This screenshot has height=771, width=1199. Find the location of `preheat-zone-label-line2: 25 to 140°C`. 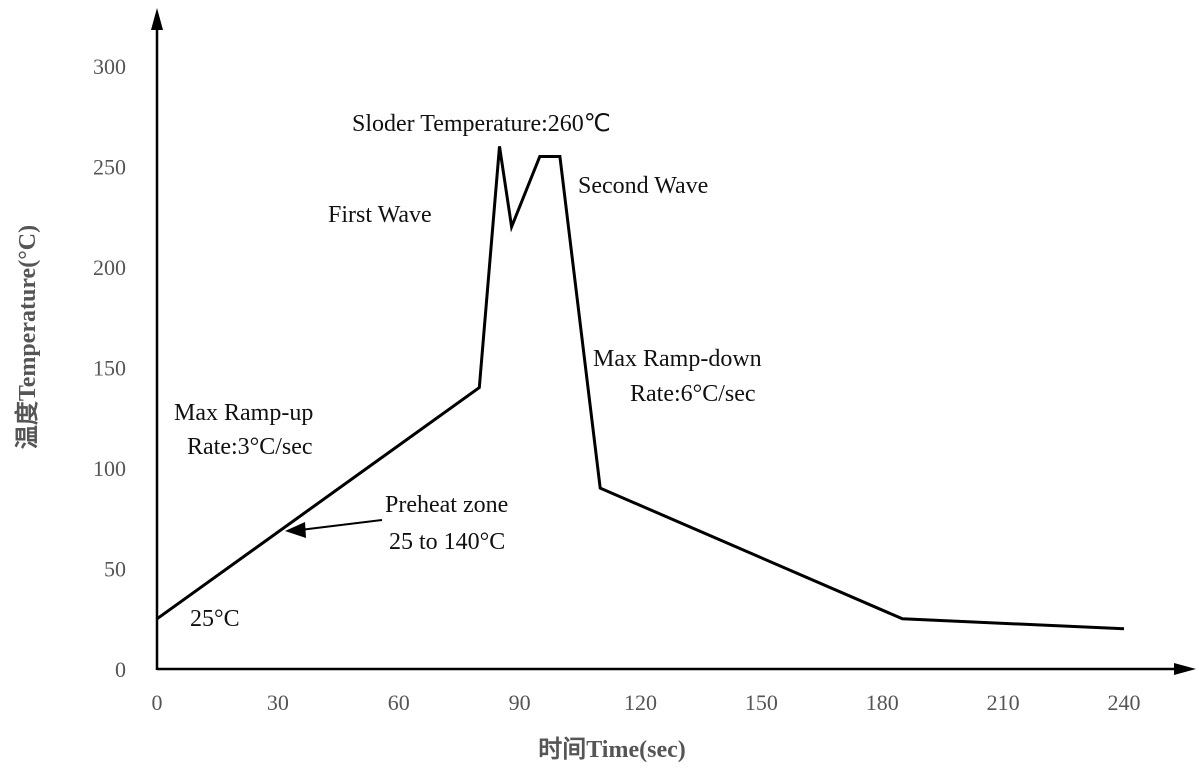

preheat-zone-label-line2: 25 to 140°C is located at coordinates (447, 542).